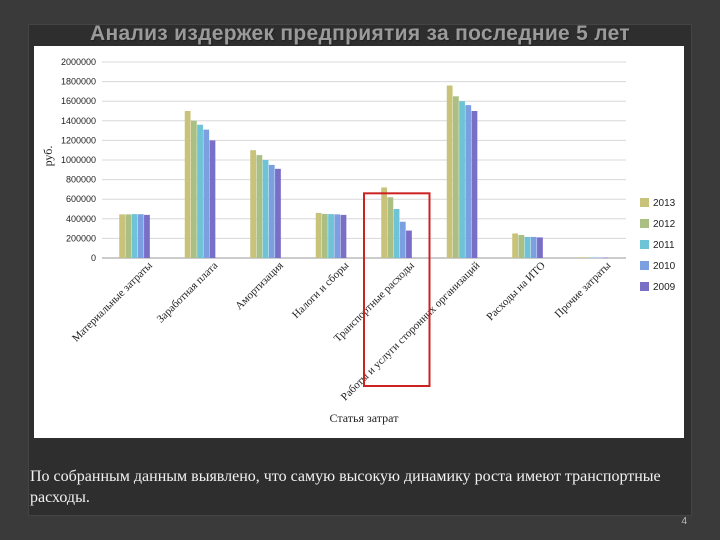 The image size is (720, 540). What do you see at coordinates (515, 291) in the screenshot?
I see `x-category-label: Расходы на ИТО` at bounding box center [515, 291].